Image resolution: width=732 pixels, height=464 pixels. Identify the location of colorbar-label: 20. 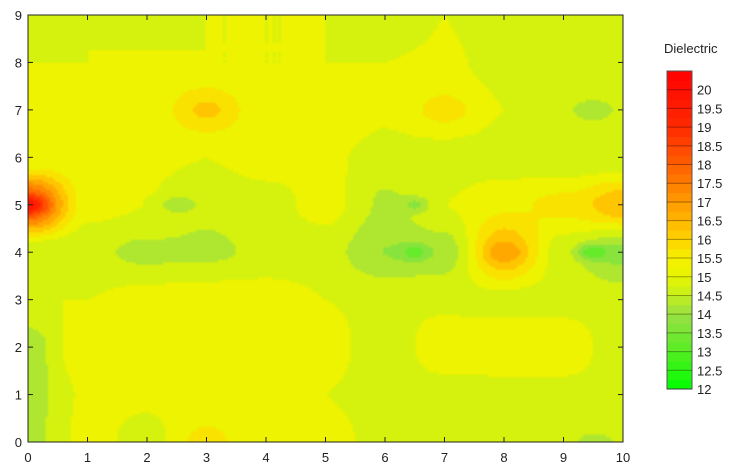
(704, 90).